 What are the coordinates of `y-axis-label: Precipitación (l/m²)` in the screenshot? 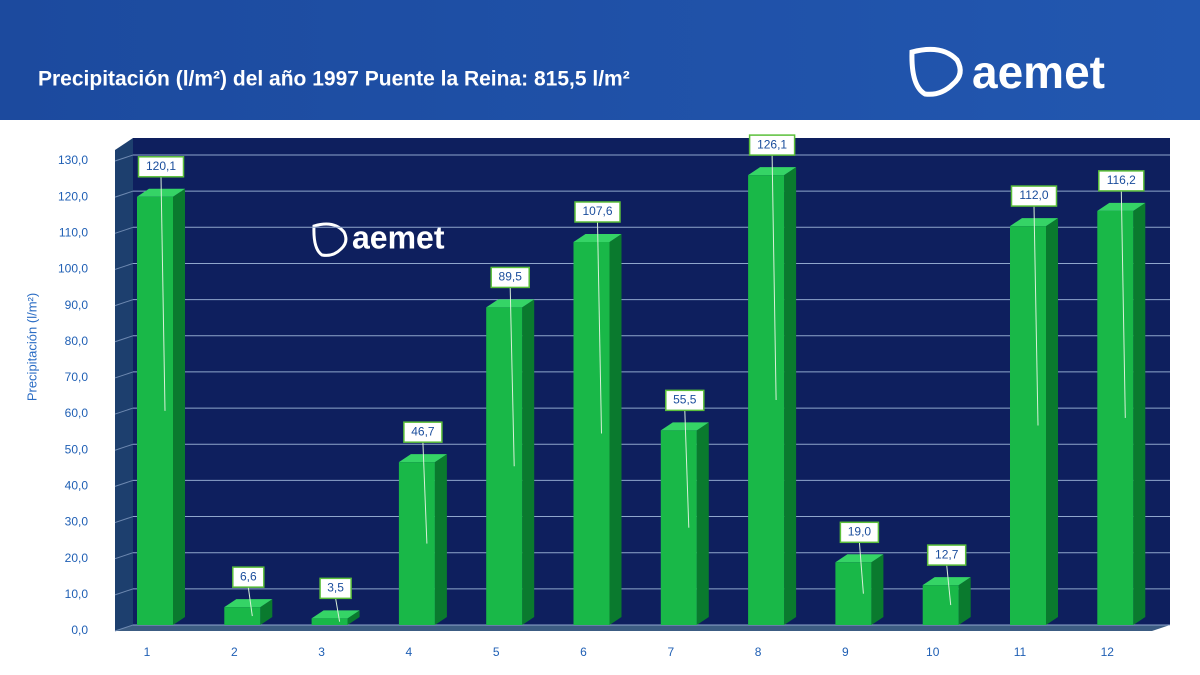 It's located at (31, 347).